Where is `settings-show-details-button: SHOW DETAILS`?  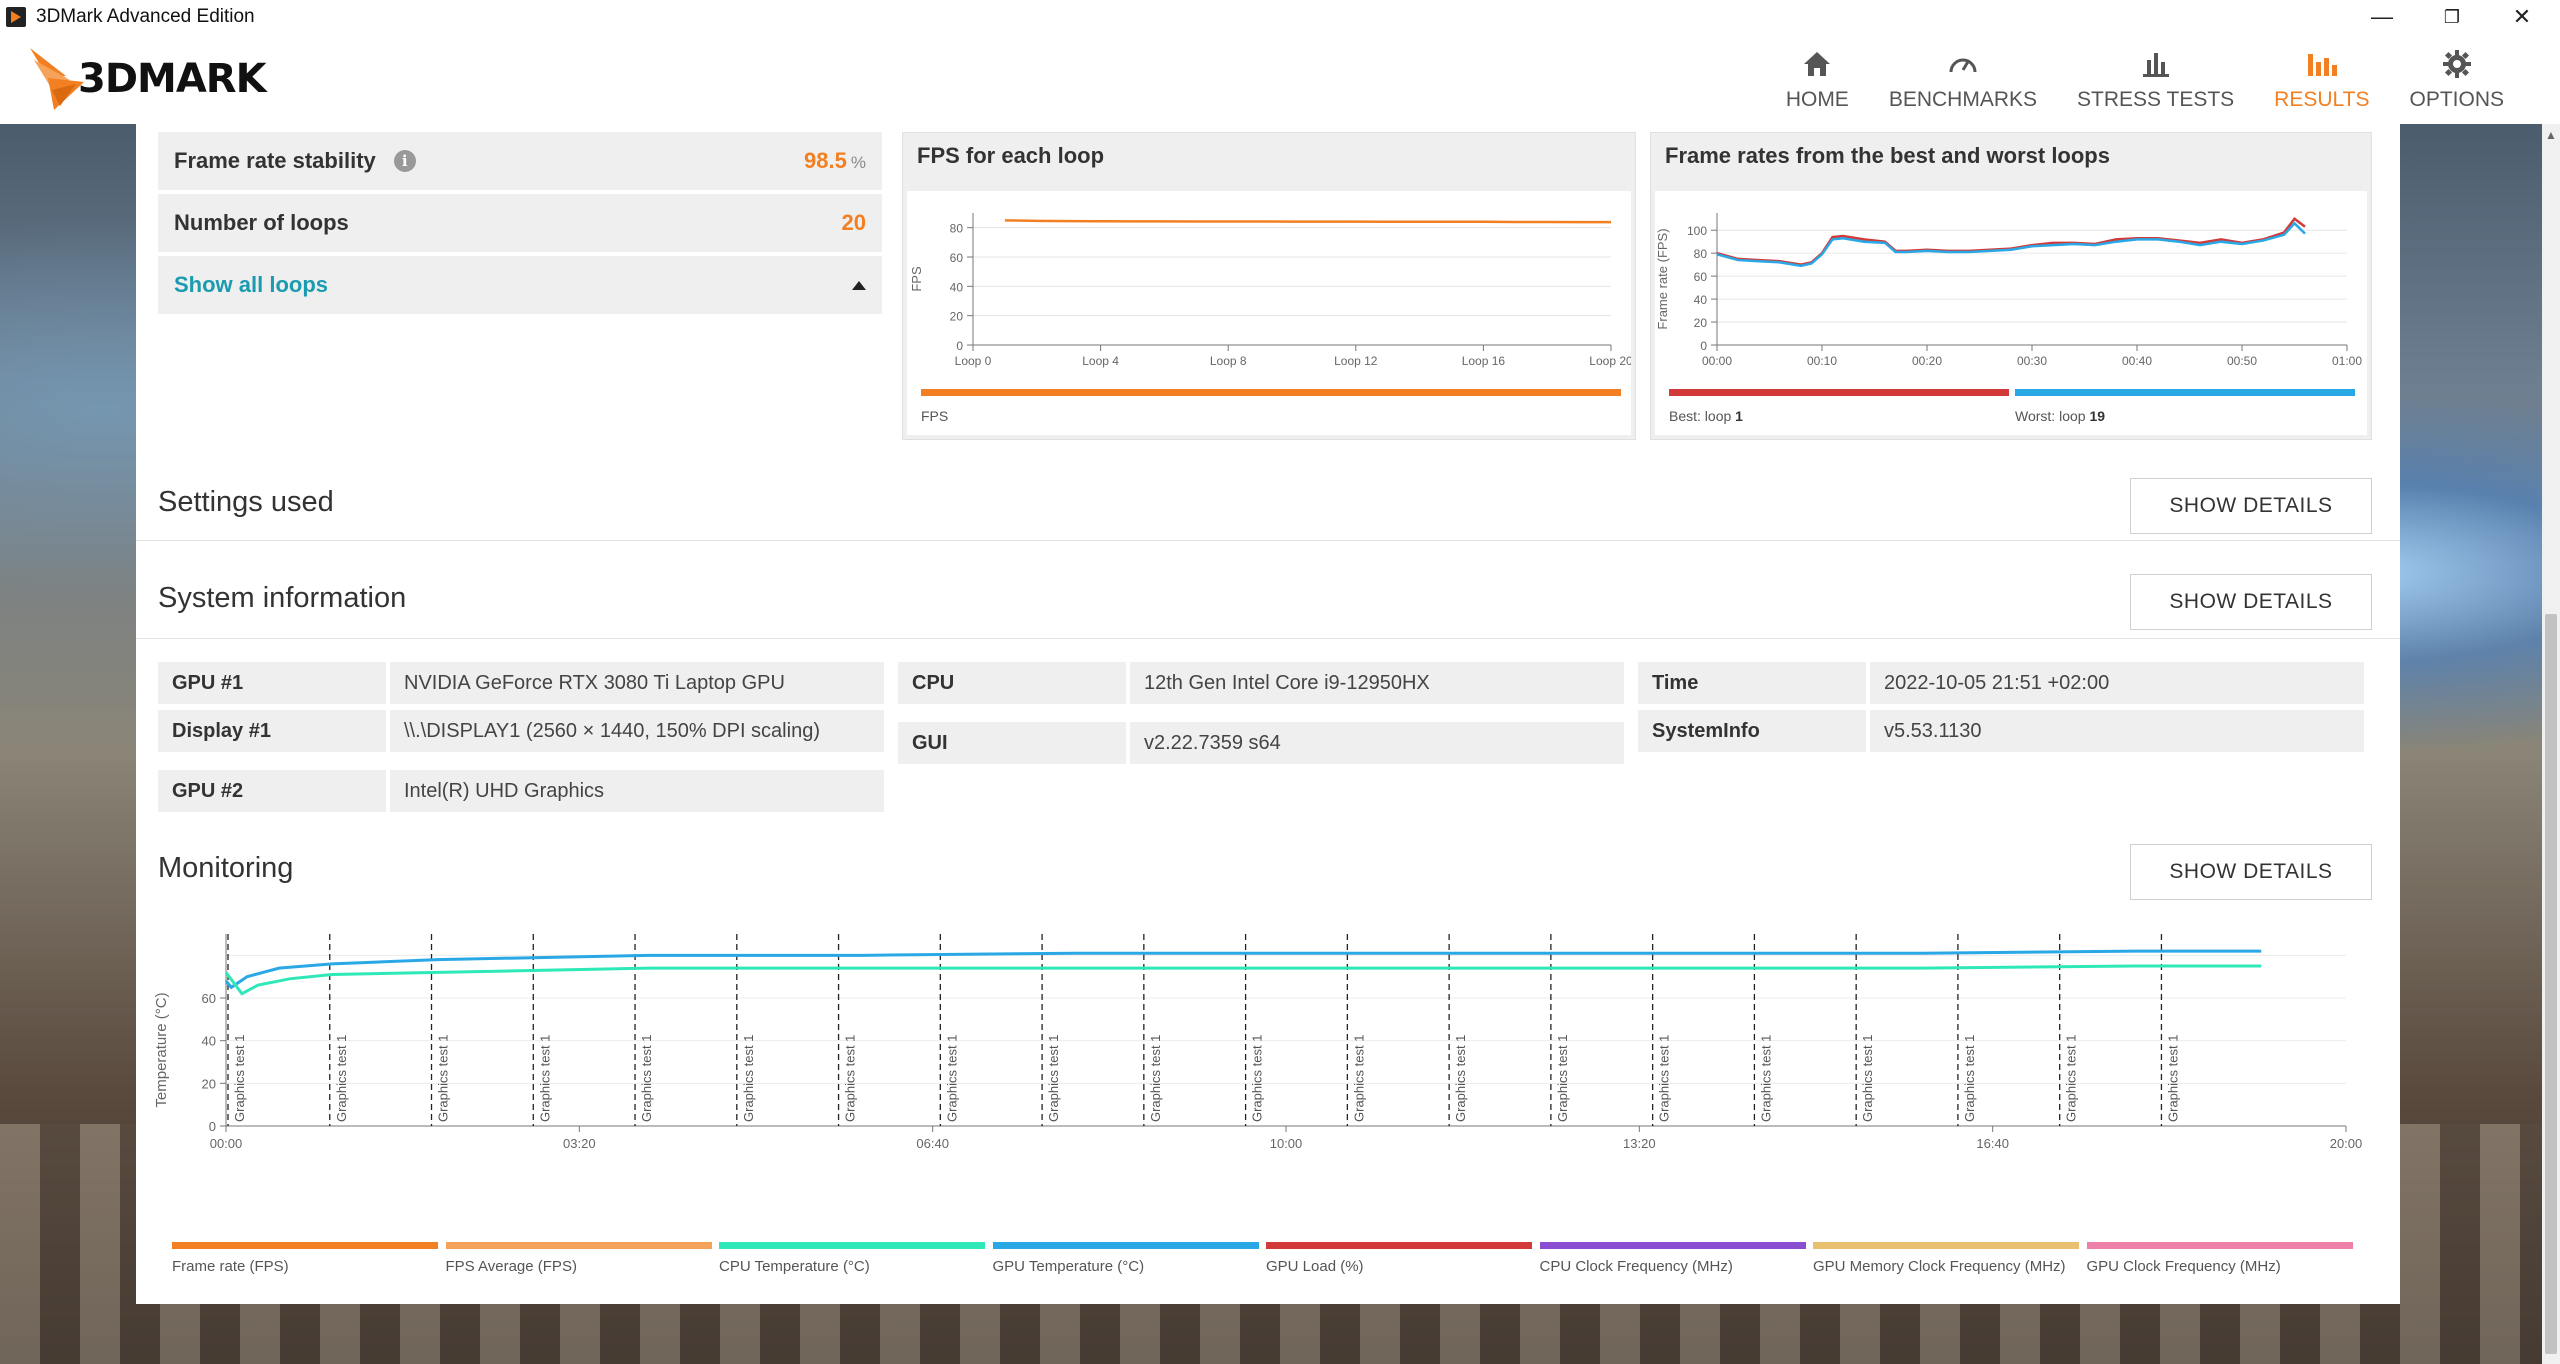
settings-show-details-button: SHOW DETAILS is located at coordinates (2251, 506).